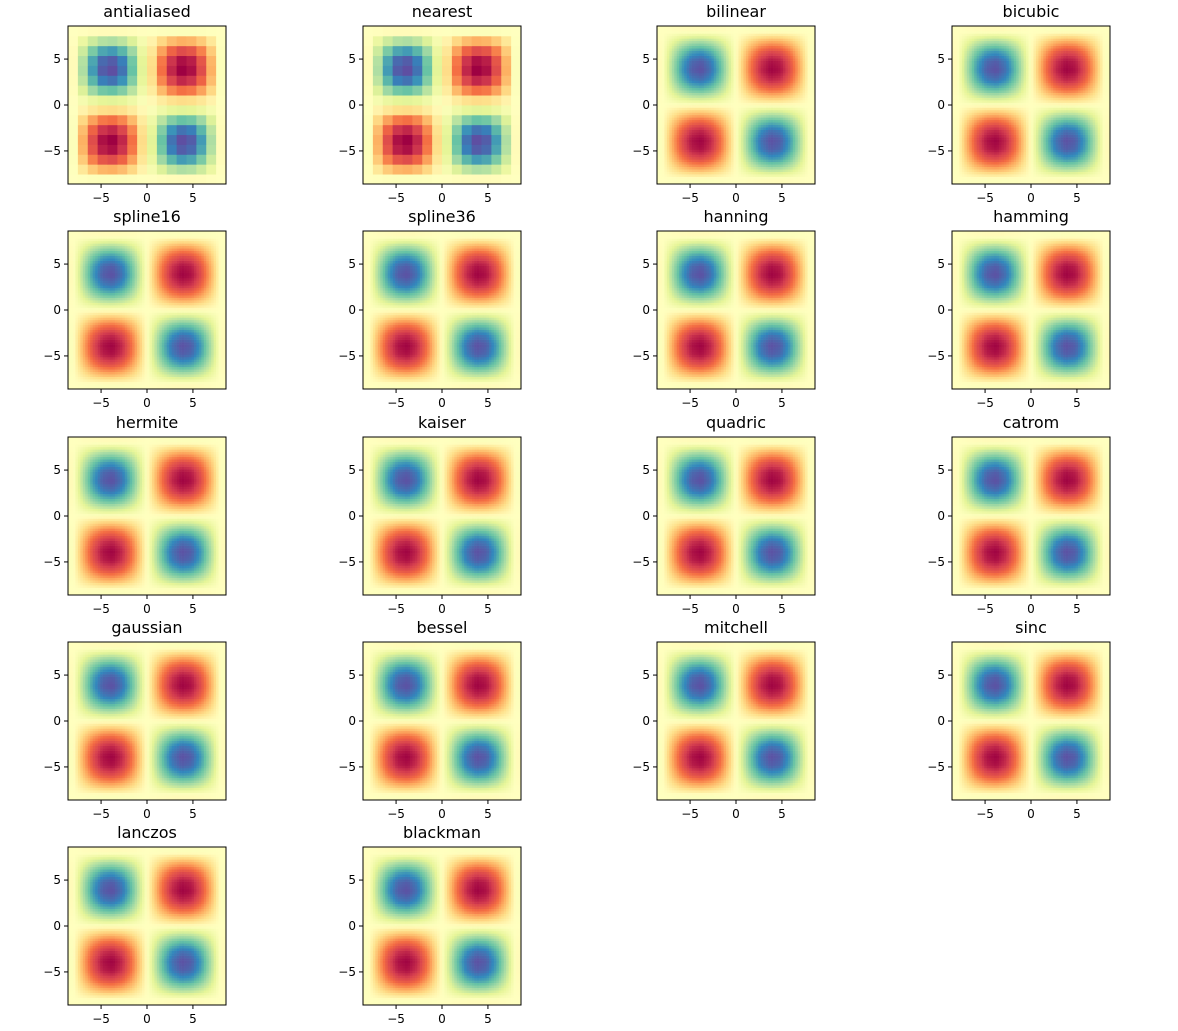 The width and height of the screenshot is (1178, 1031). What do you see at coordinates (57, 105) in the screenshot?
I see `y-tick-label: 0` at bounding box center [57, 105].